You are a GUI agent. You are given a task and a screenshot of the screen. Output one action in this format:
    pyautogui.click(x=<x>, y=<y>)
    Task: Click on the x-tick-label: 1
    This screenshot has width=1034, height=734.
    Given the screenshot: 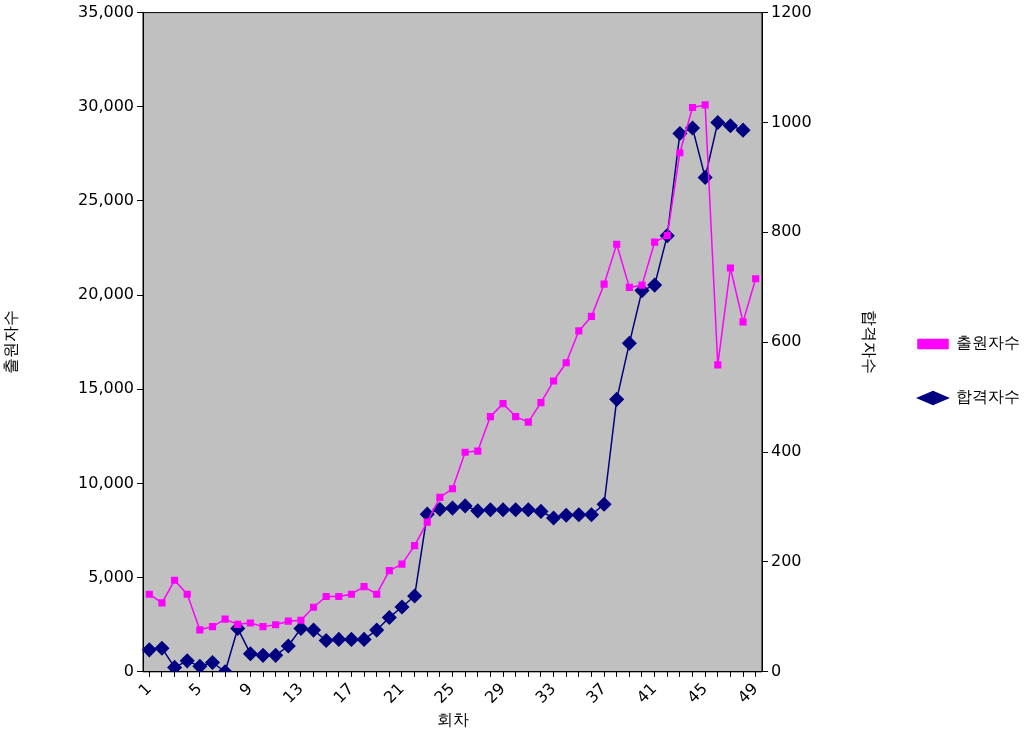 What is the action you would take?
    pyautogui.click(x=145, y=689)
    